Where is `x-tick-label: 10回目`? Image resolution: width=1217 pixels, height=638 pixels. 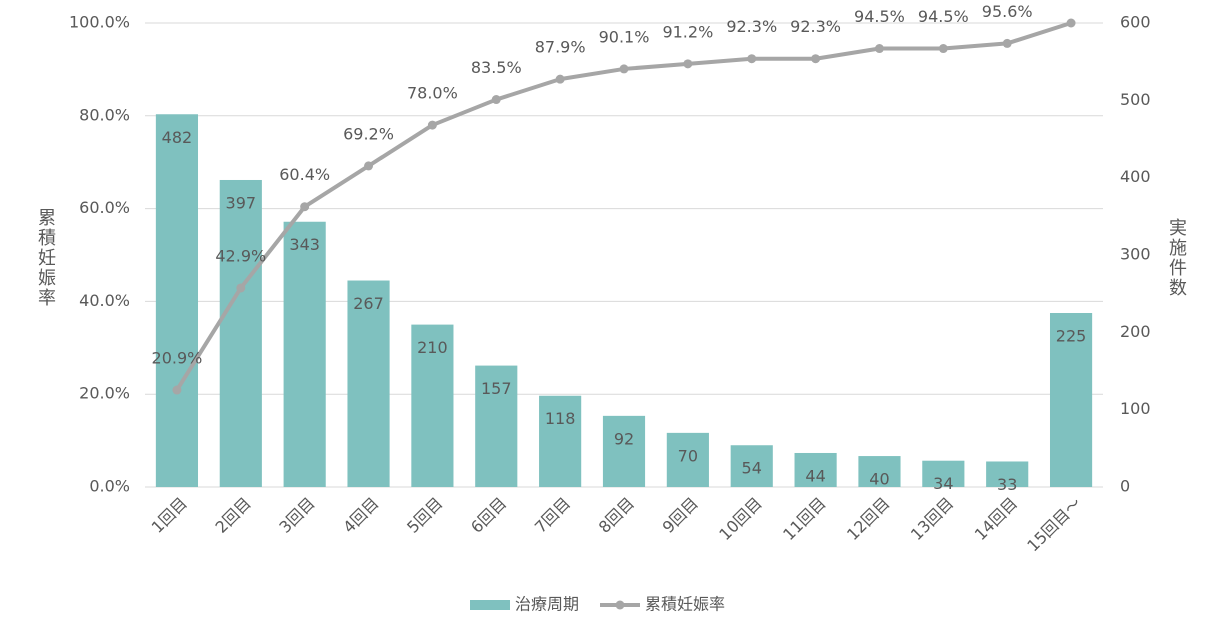 x-tick-label: 10回目 is located at coordinates (740, 519).